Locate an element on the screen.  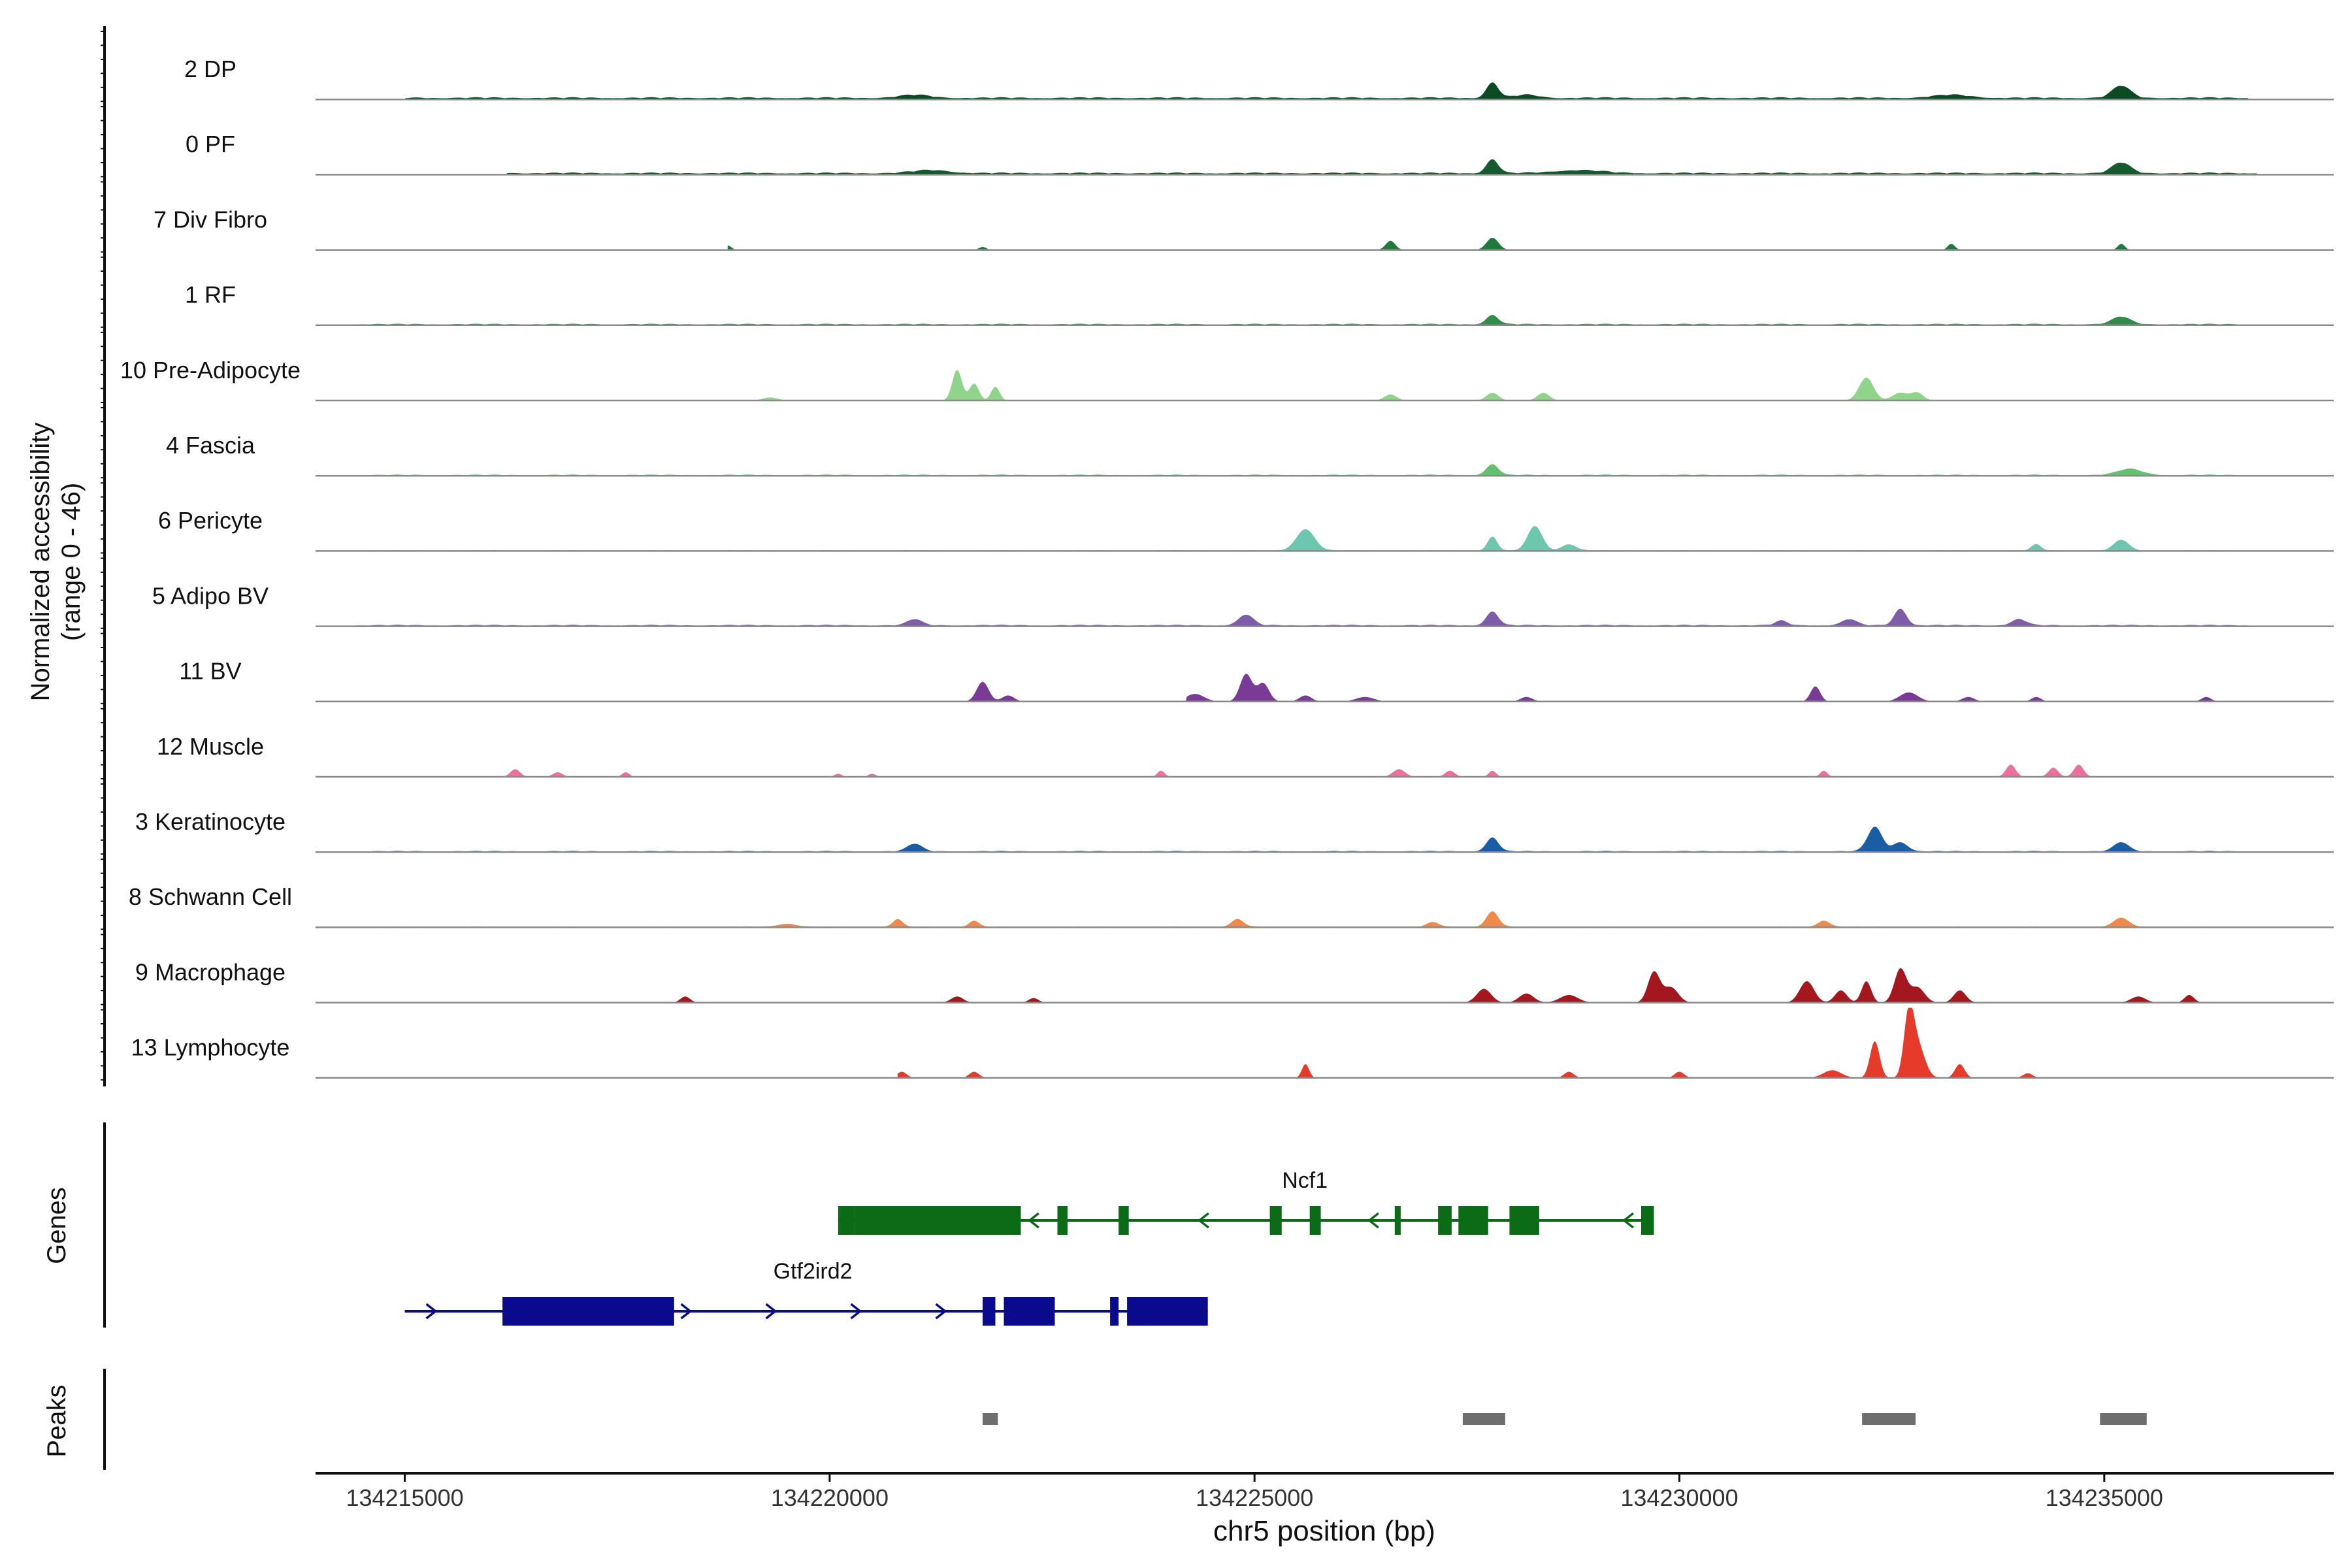
peaks-panel is located at coordinates (1565, 1419).